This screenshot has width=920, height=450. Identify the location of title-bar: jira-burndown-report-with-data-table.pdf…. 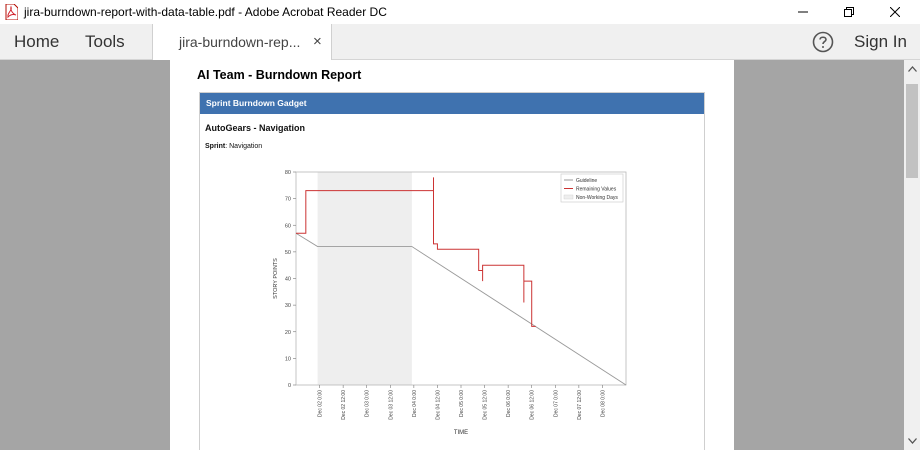
(460, 12).